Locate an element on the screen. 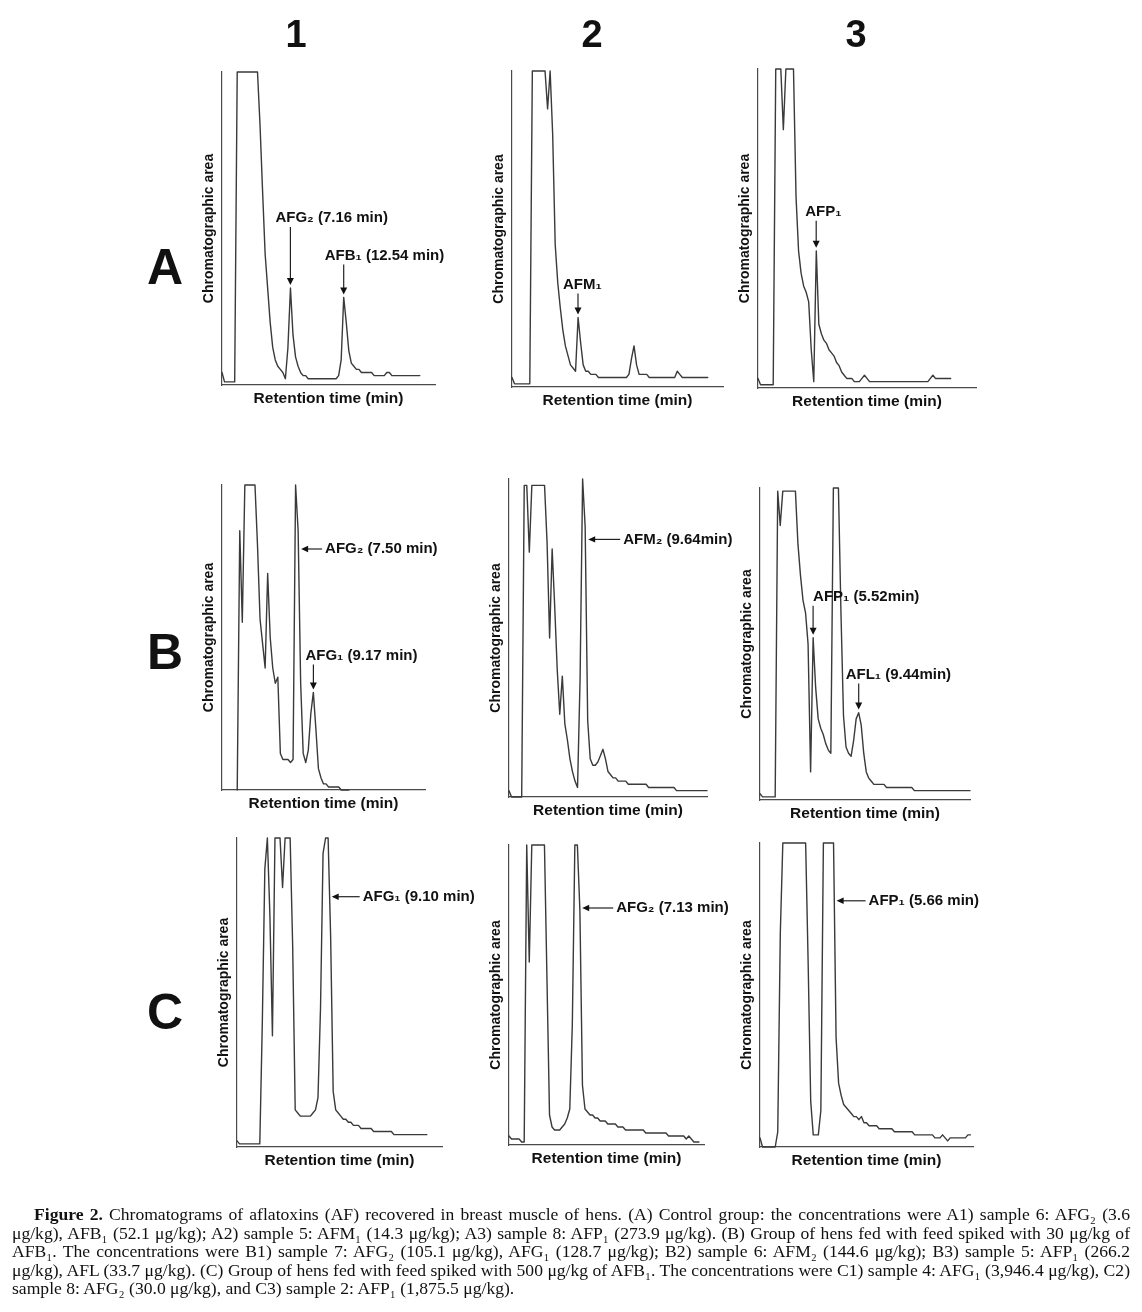 The width and height of the screenshot is (1142, 1312). annotation: AFG₂ (7.13 min) is located at coordinates (672, 907).